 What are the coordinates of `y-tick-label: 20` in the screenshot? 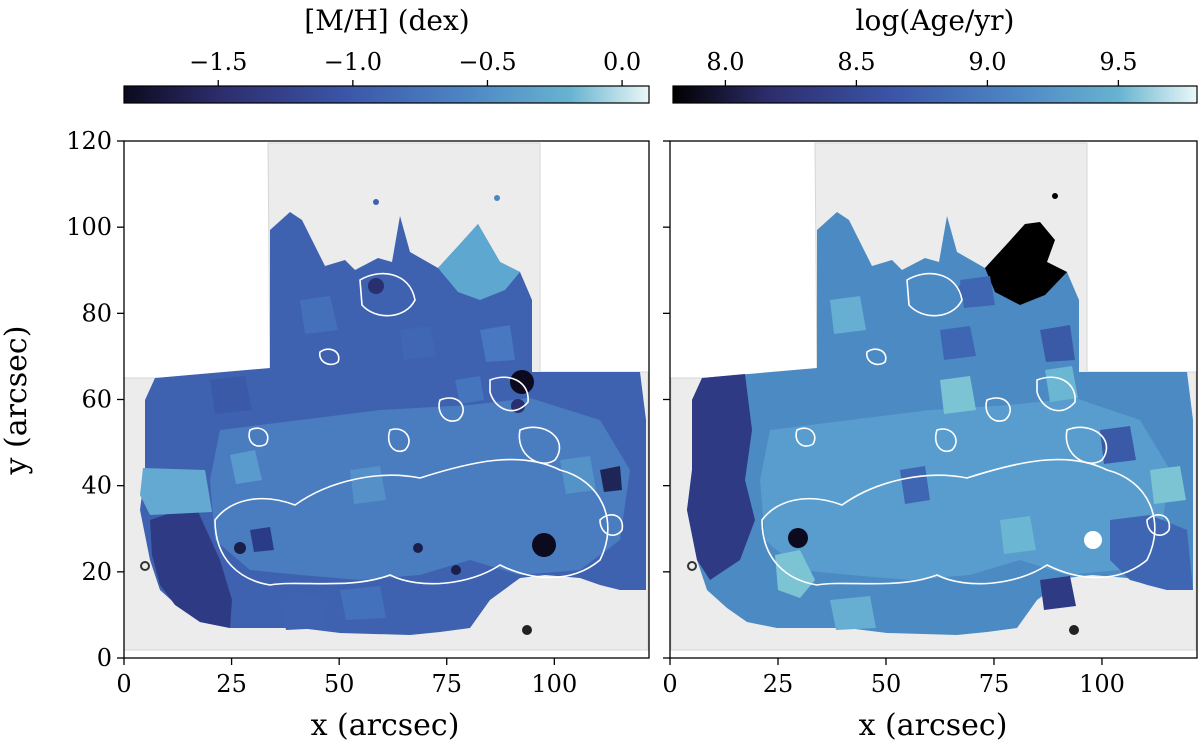 It's located at (96, 572).